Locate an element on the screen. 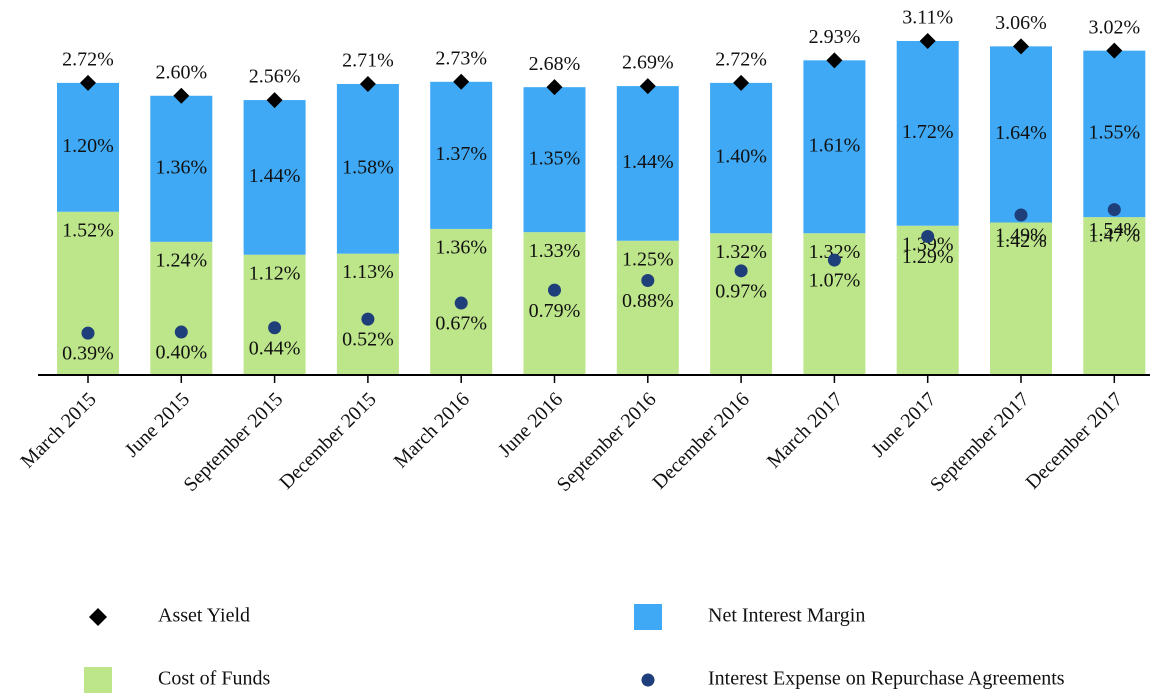 This screenshot has height=700, width=1155. value-label: 1.25% is located at coordinates (648, 259).